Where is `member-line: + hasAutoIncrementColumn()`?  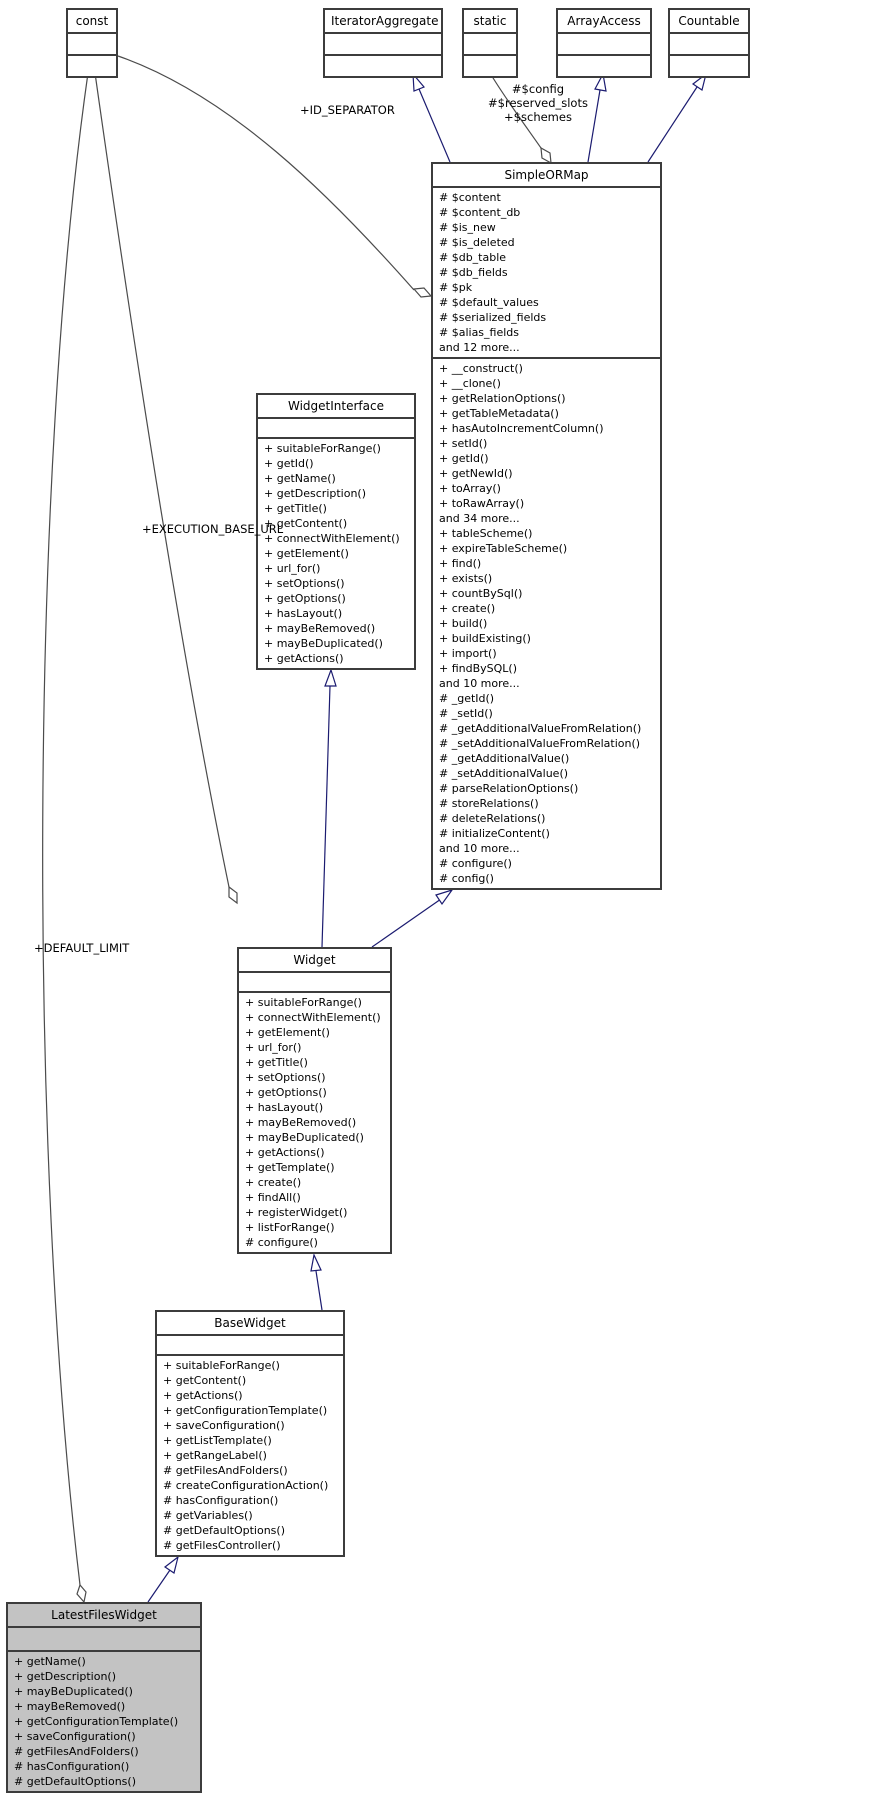 member-line: + hasAutoIncrementColumn() is located at coordinates (521, 428).